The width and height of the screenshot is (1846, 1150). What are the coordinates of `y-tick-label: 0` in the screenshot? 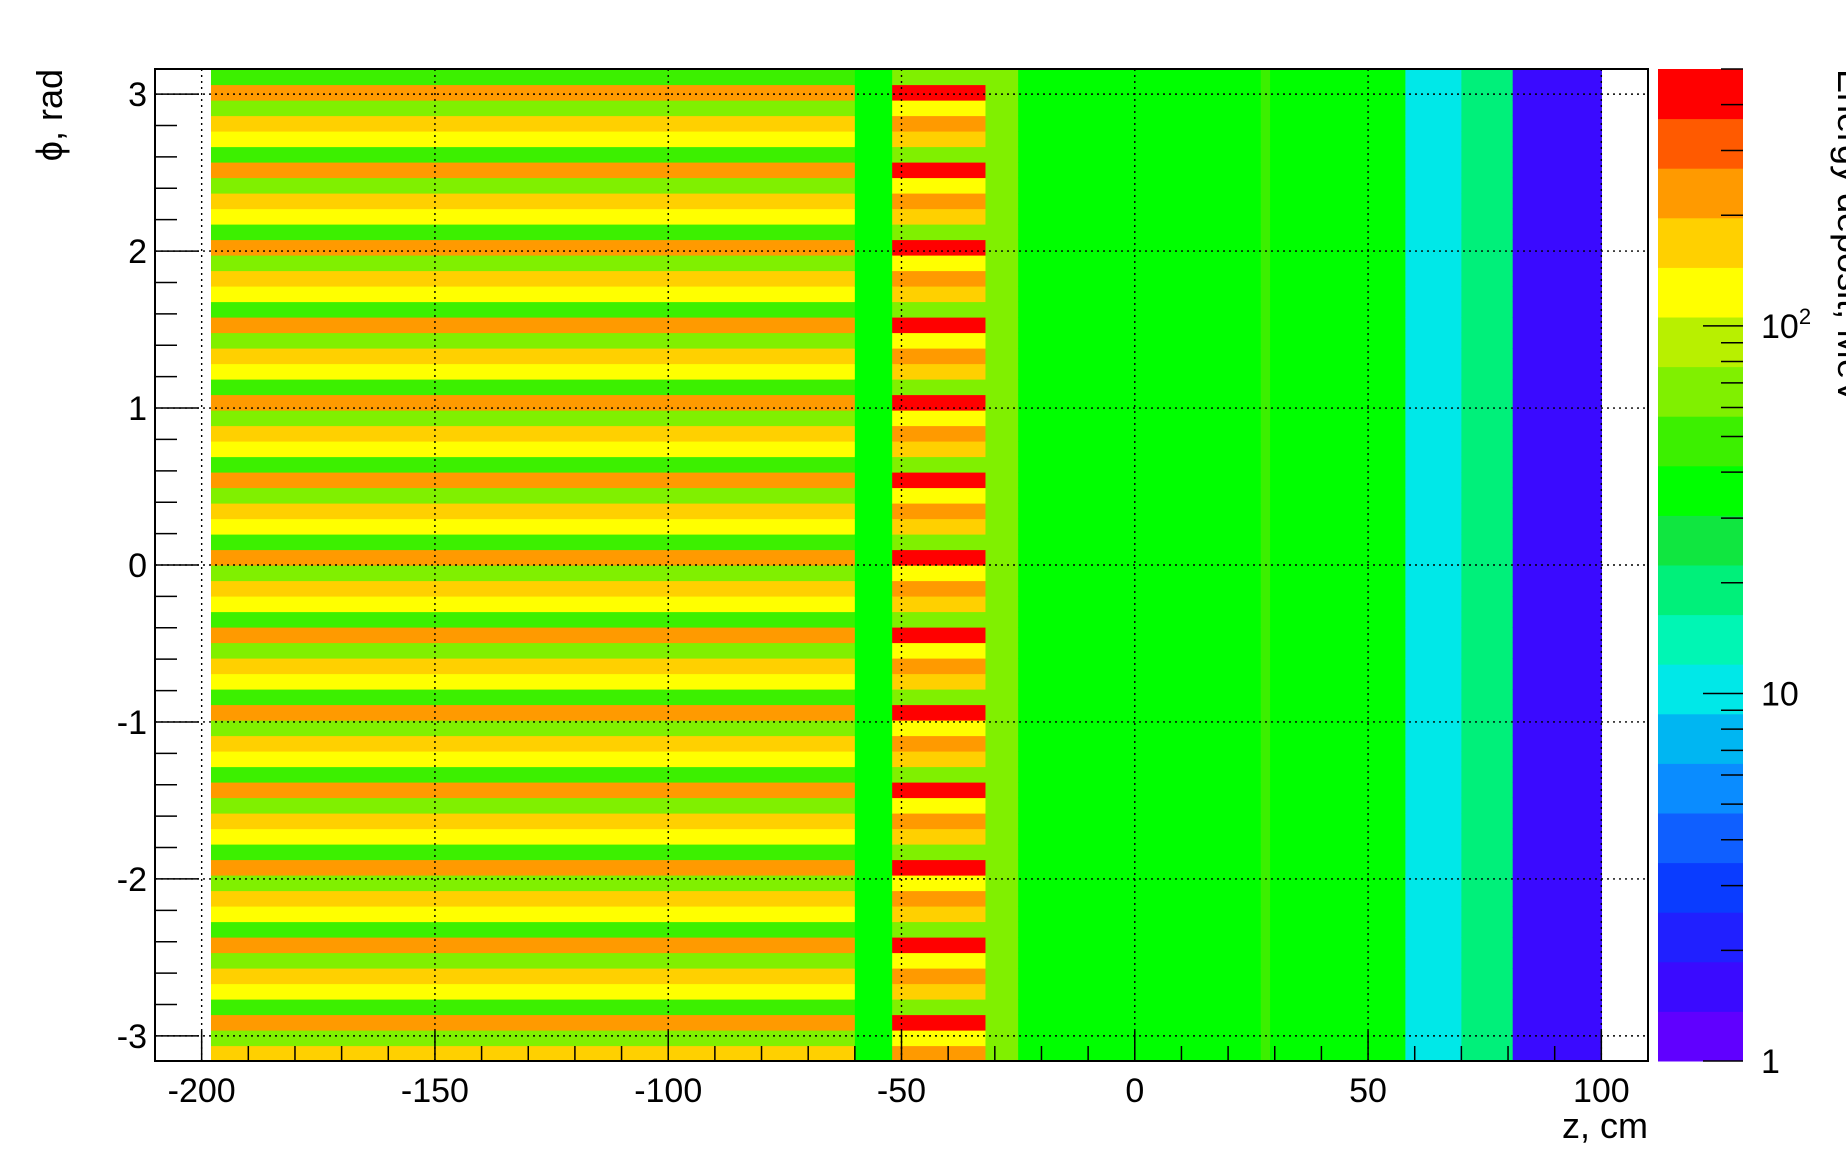 It's located at (137, 566).